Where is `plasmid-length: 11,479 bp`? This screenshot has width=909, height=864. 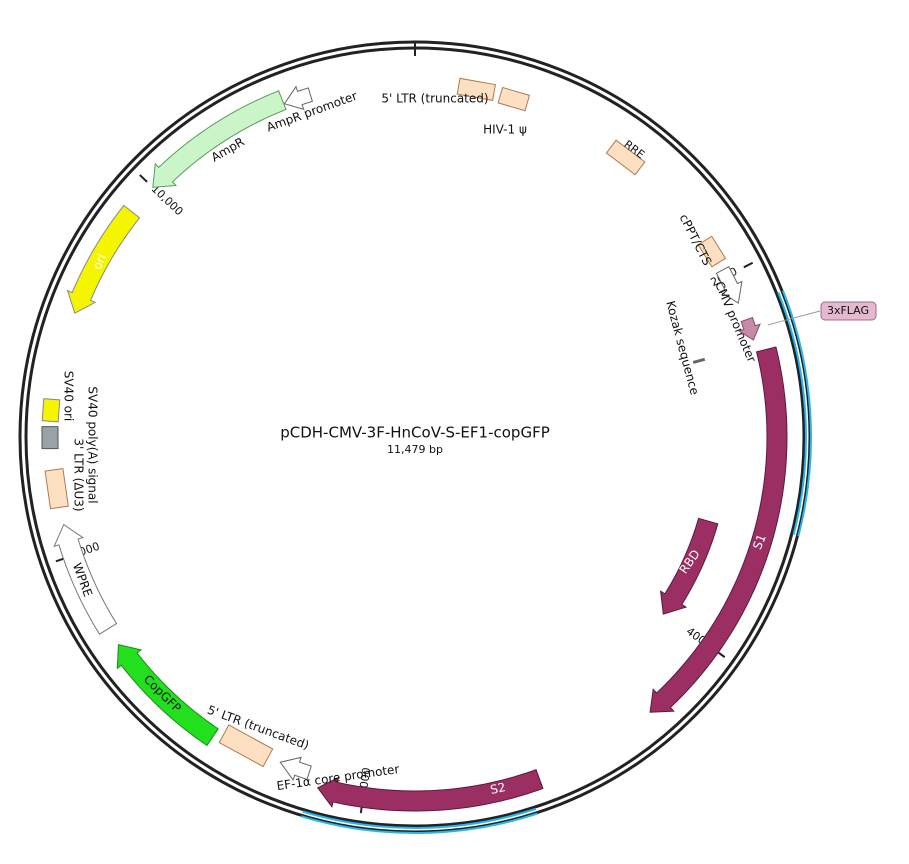
plasmid-length: 11,479 bp is located at coordinates (415, 449).